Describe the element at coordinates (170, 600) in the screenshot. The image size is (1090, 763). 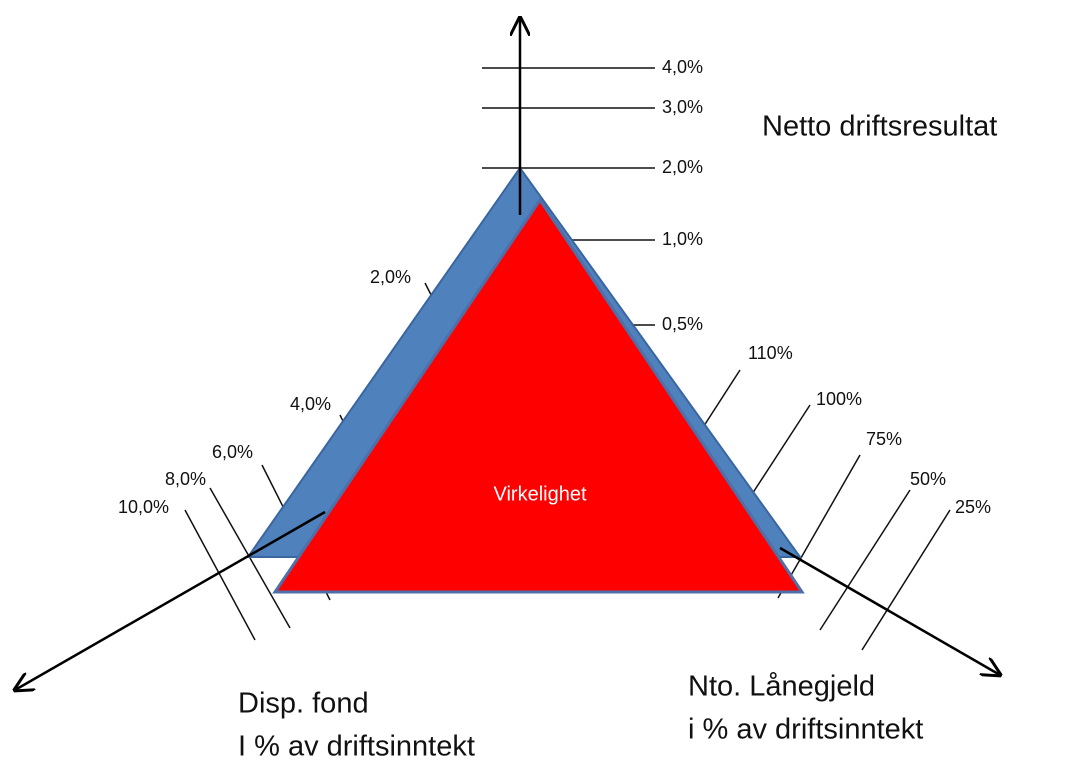
I see `left-axis` at that location.